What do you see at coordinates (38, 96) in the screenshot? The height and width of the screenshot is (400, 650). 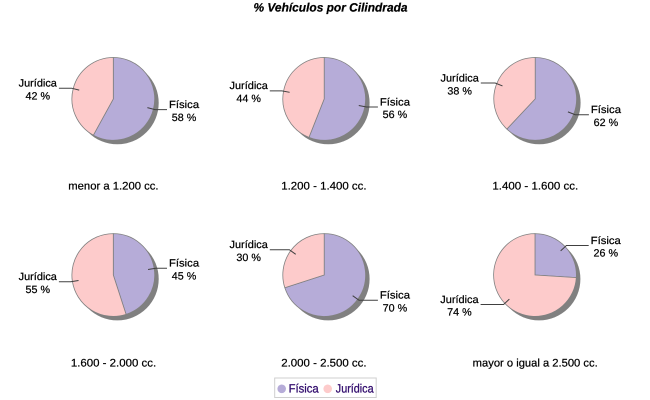 I see `svg-text: 42 %` at bounding box center [38, 96].